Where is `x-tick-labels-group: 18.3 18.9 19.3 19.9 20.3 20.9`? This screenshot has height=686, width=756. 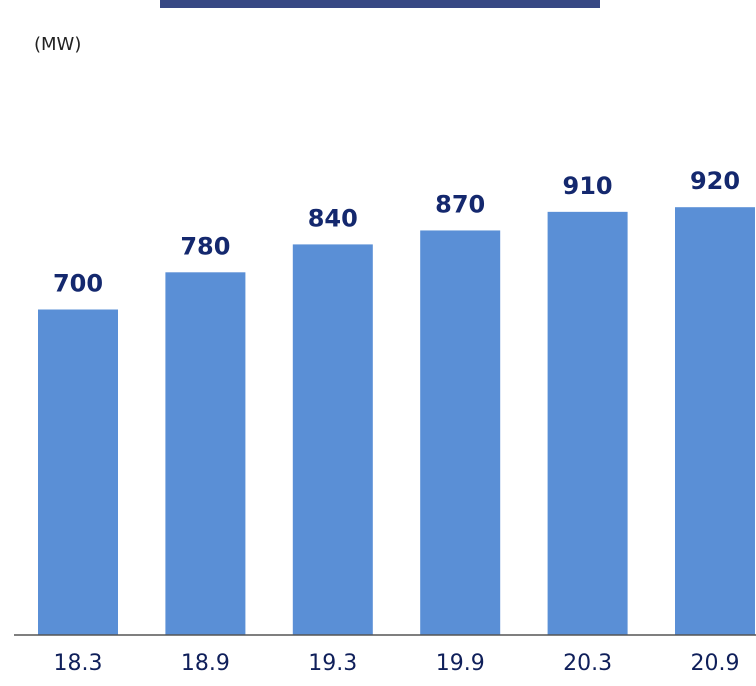 x-tick-labels-group: 18.3 18.9 19.3 19.9 20.3 20.9 is located at coordinates (397, 663).